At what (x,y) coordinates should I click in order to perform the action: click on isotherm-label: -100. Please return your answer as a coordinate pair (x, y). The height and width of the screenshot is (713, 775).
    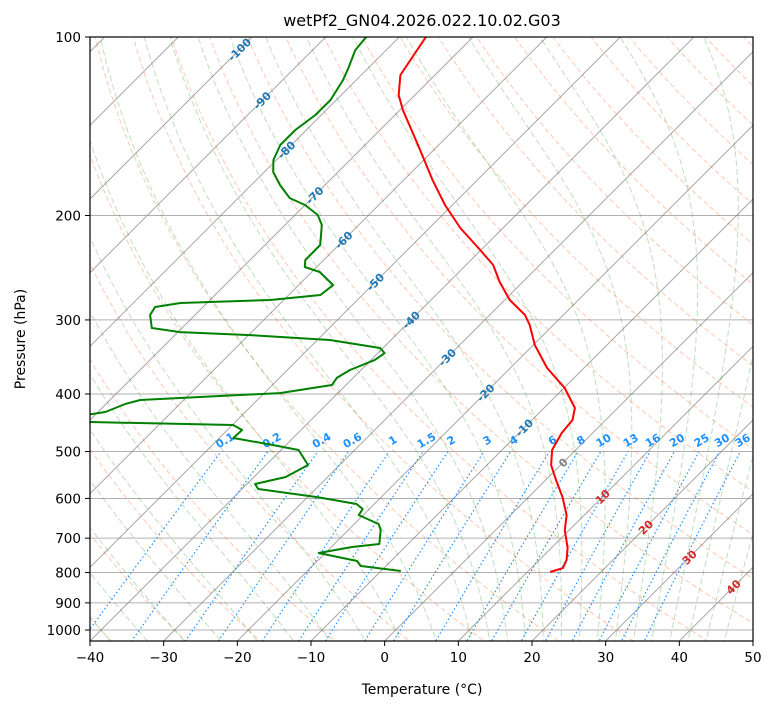
    Looking at the image, I should click on (239, 49).